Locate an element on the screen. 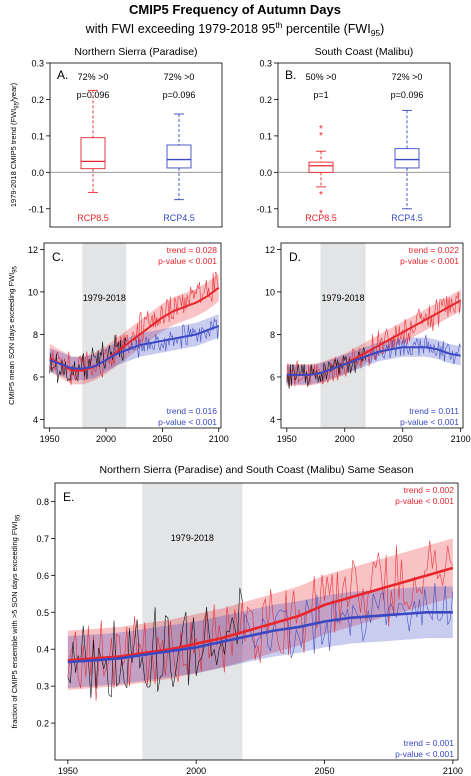  trend-label-rcp85: trend = 0.002 is located at coordinates (429, 490).